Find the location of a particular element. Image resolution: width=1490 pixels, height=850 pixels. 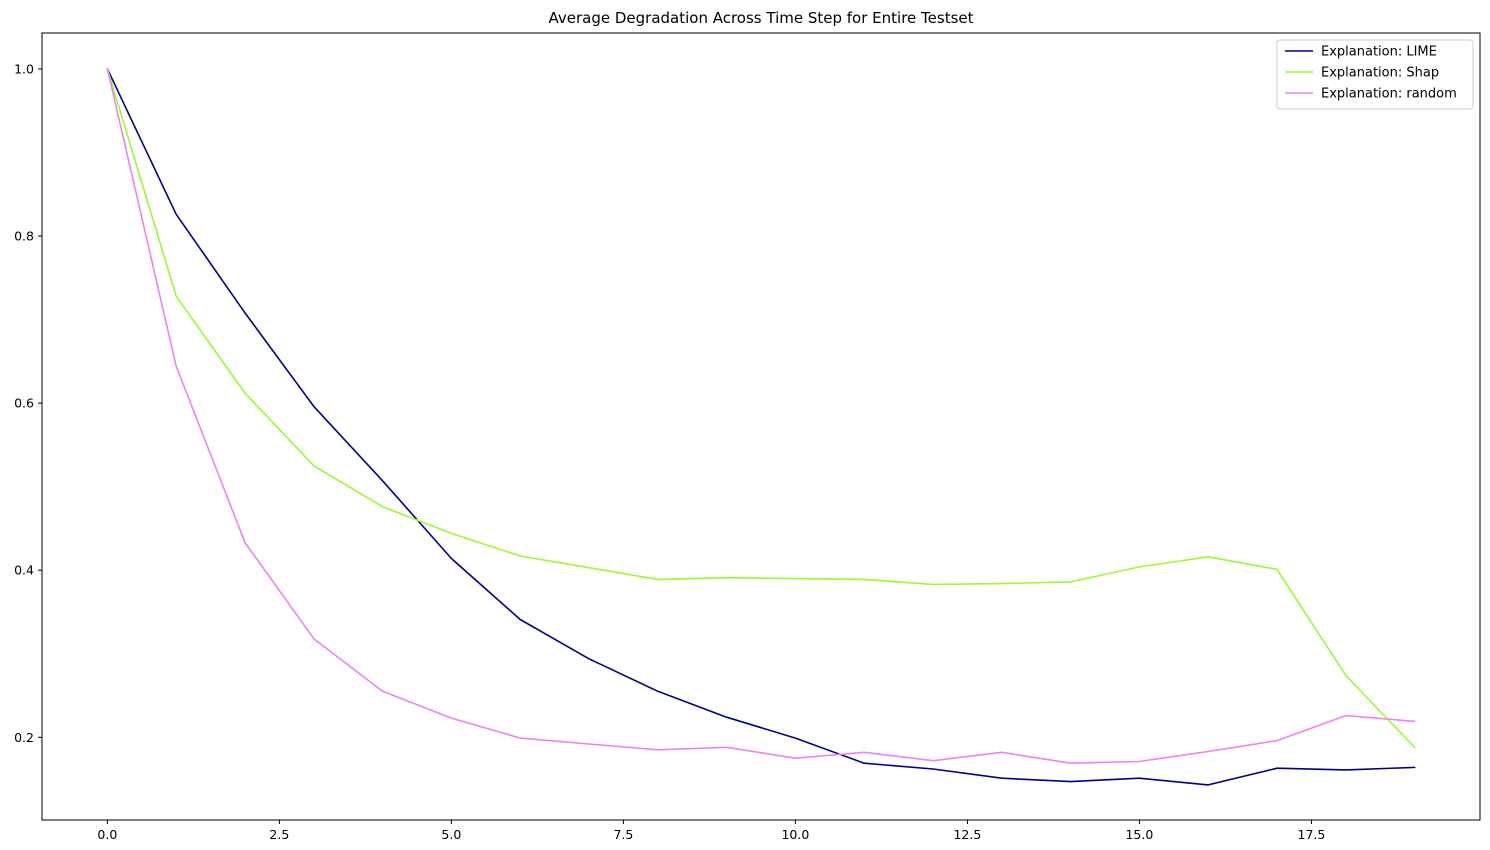

x-tick-label: 15.0 is located at coordinates (1139, 834).